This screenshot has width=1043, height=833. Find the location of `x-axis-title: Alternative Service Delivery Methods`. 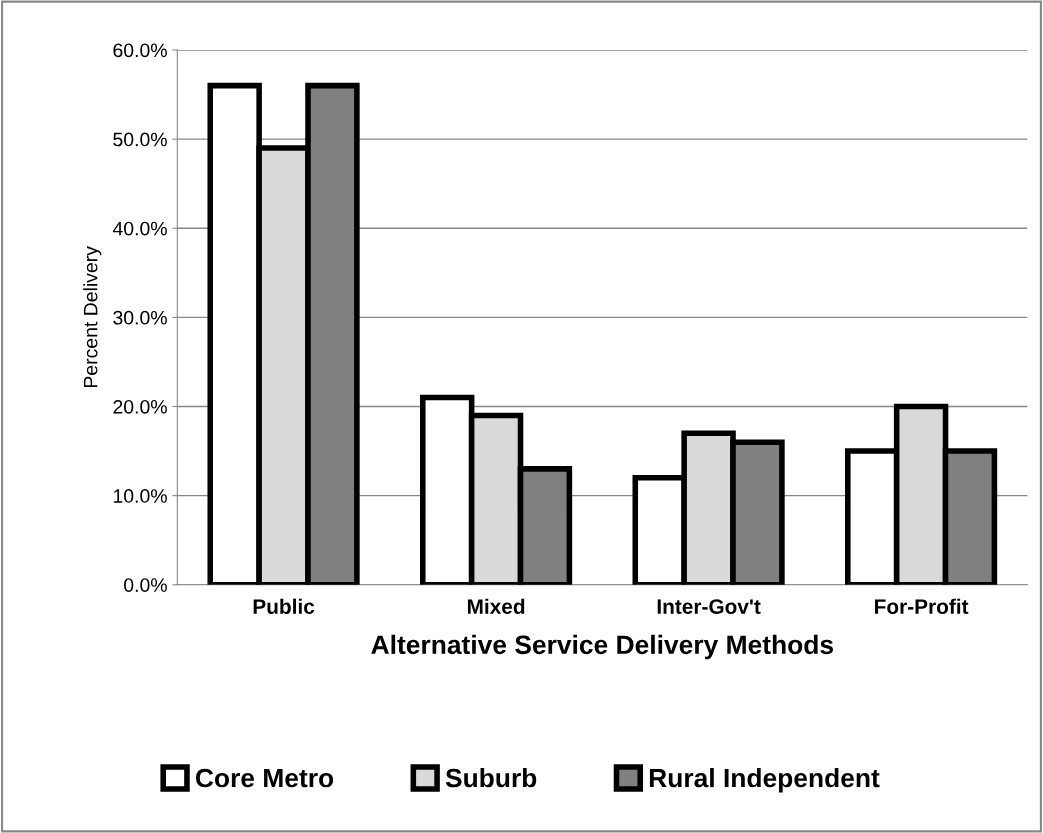

x-axis-title: Alternative Service Delivery Methods is located at coordinates (602, 647).